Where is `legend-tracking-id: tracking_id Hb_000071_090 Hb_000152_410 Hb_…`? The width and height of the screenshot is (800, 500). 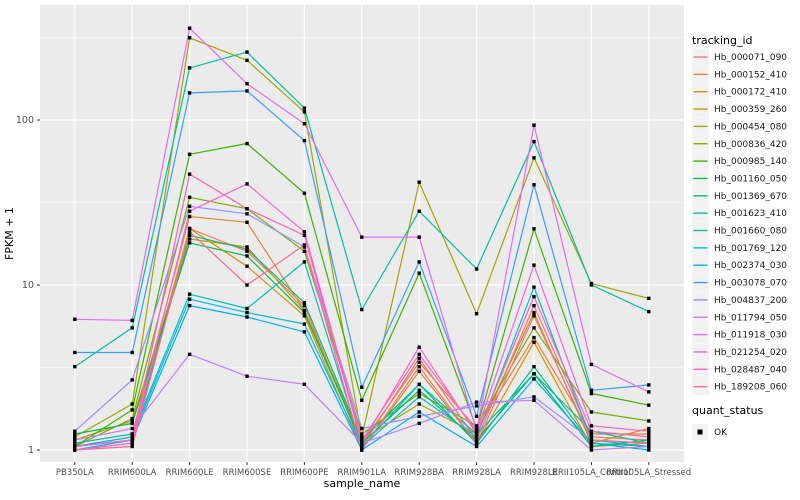
legend-tracking-id: tracking_id Hb_000071_090 Hb_000152_410 Hb_… is located at coordinates (739, 215).